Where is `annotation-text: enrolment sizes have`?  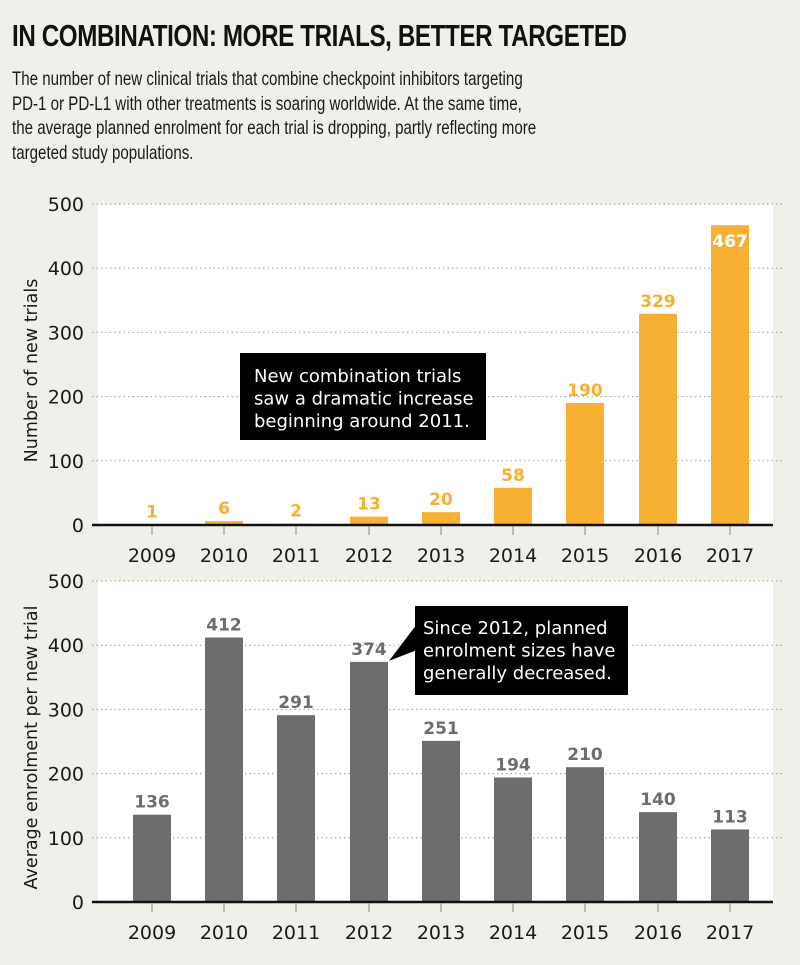 annotation-text: enrolment sizes have is located at coordinates (519, 651).